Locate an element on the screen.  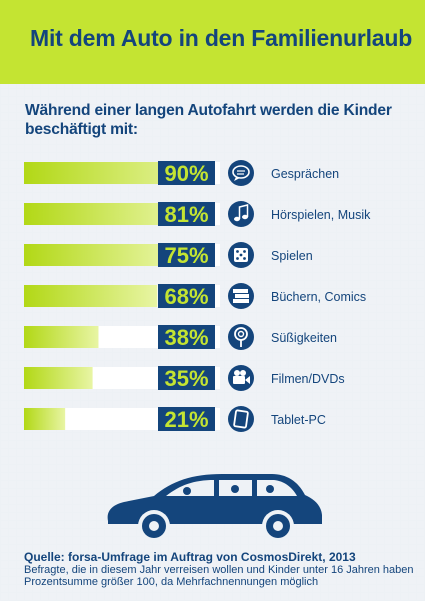
bar-row: 38% Süßigkeiten is located at coordinates (180, 337).